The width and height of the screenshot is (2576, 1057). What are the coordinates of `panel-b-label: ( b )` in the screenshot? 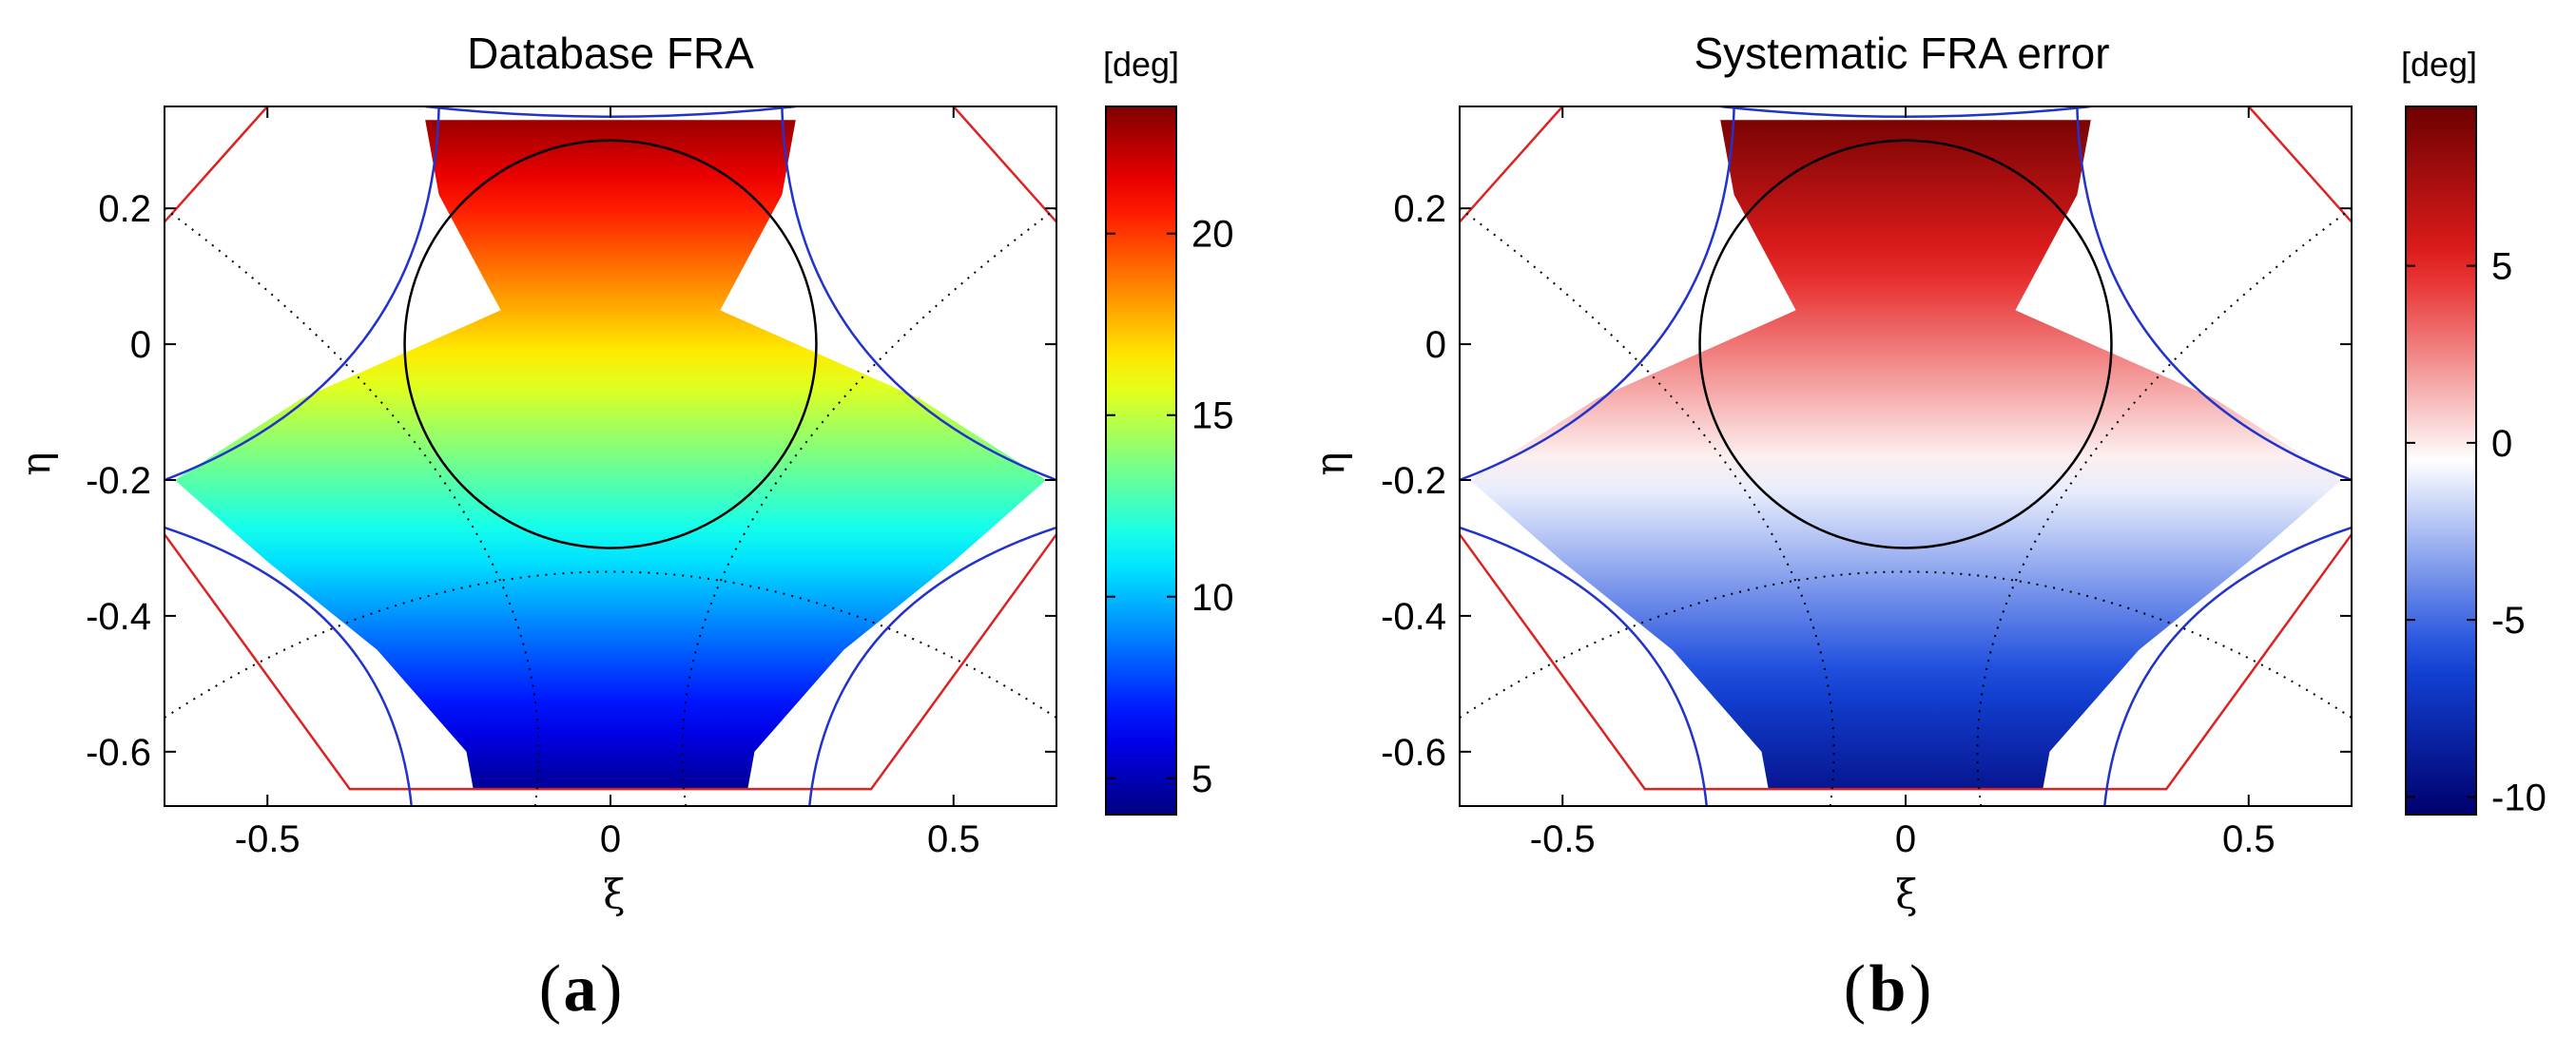 It's located at (1888, 989).